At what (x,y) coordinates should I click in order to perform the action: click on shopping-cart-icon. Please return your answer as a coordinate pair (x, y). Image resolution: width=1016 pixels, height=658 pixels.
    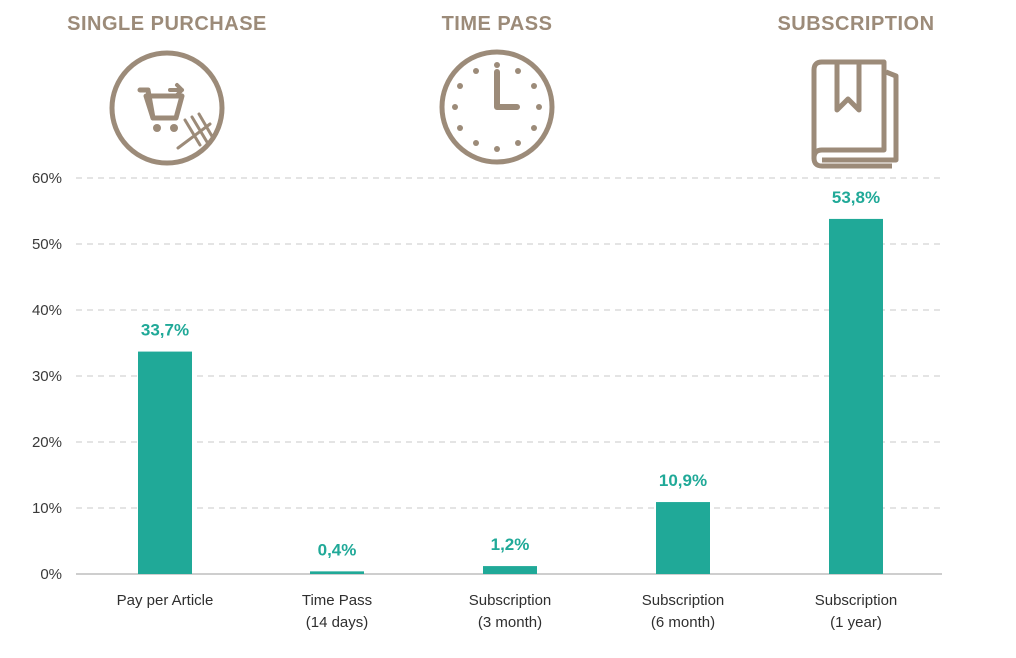
    Looking at the image, I should click on (167, 108).